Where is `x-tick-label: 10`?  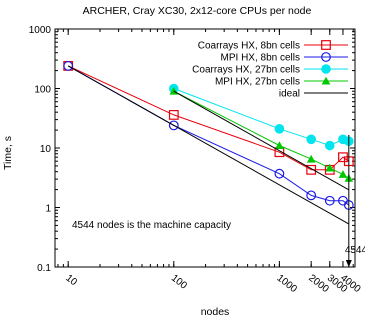
x-tick-label: 10 is located at coordinates (71, 281).